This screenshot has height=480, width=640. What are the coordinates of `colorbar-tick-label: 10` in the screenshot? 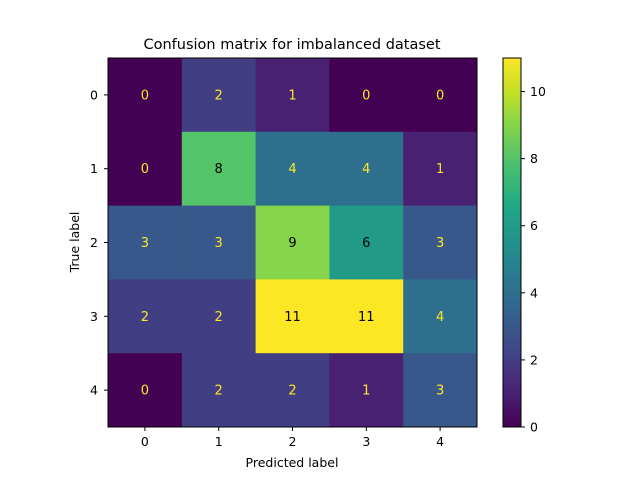 It's located at (538, 91).